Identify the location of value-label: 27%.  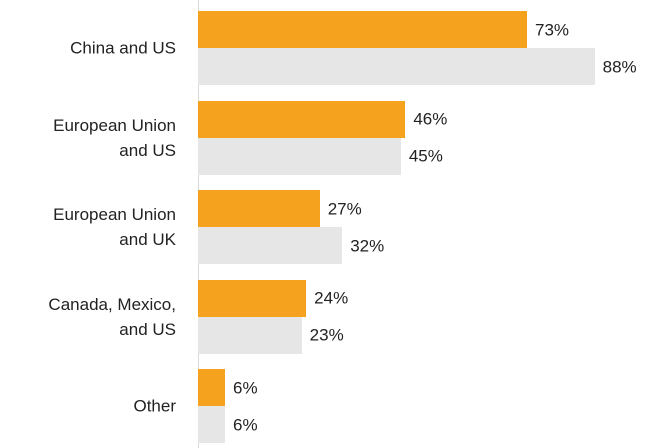
(344, 208).